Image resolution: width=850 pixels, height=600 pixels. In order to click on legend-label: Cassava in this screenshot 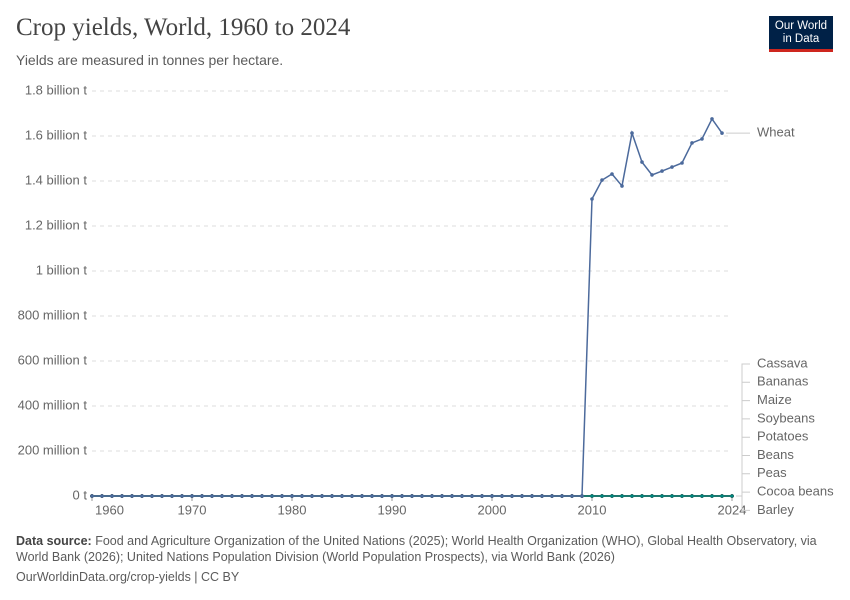, I will do `click(782, 362)`.